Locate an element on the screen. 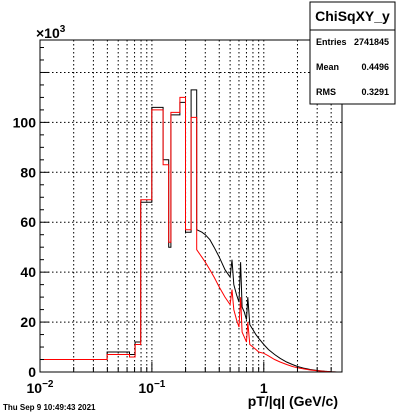  footer-timestamp: Thu Sep 9 10:49:43 2021 is located at coordinates (49, 407).